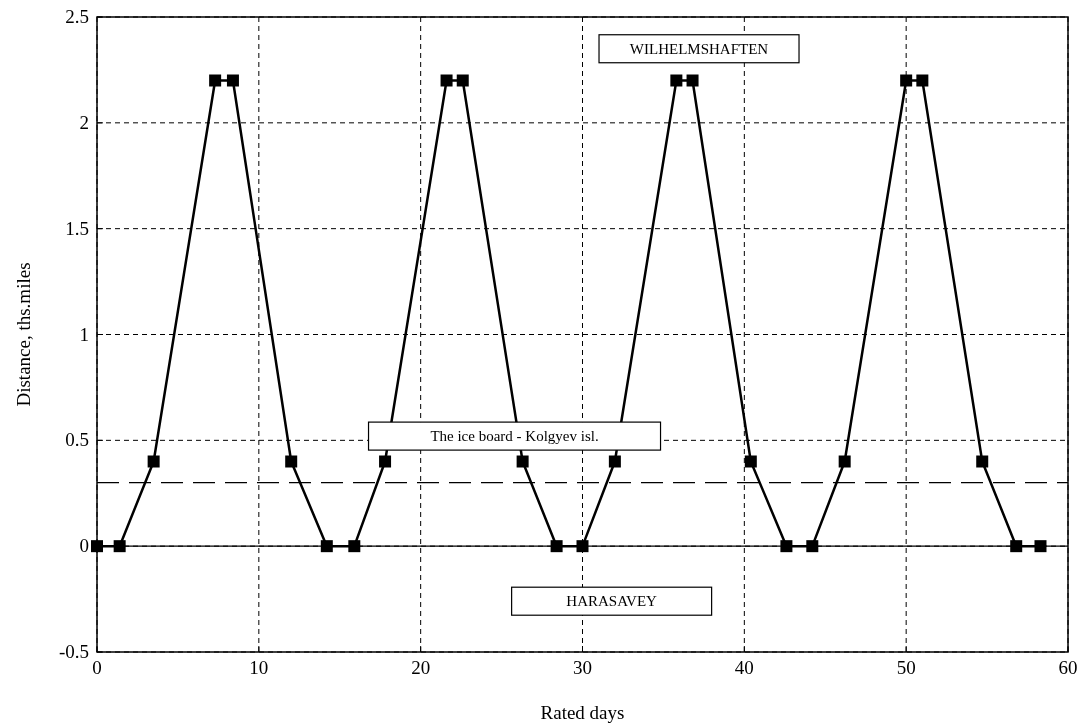  I want to click on y-tick-label: 0, so click(84, 546).